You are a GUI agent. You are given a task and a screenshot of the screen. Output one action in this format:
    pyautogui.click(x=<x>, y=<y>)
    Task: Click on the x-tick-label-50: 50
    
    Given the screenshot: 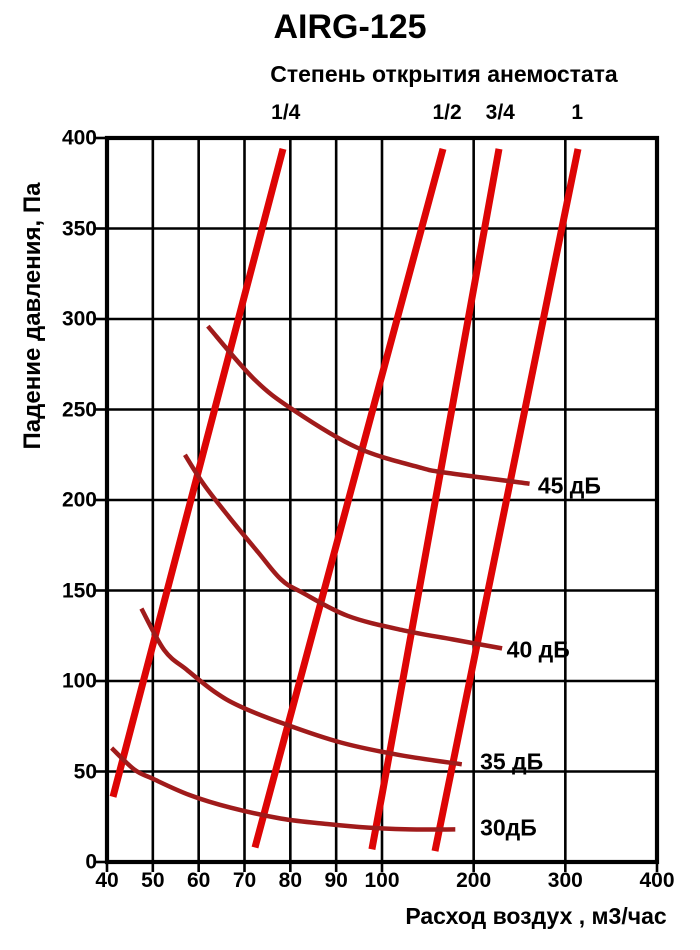 What is the action you would take?
    pyautogui.click(x=153, y=880)
    